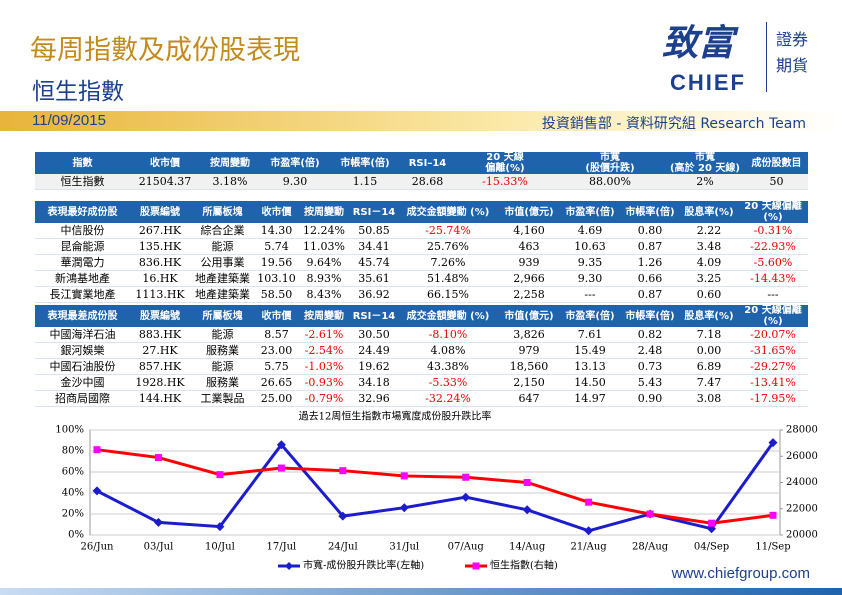 The image size is (842, 595). Describe the element at coordinates (276, 366) in the screenshot. I see `cell: 5.75` at that location.